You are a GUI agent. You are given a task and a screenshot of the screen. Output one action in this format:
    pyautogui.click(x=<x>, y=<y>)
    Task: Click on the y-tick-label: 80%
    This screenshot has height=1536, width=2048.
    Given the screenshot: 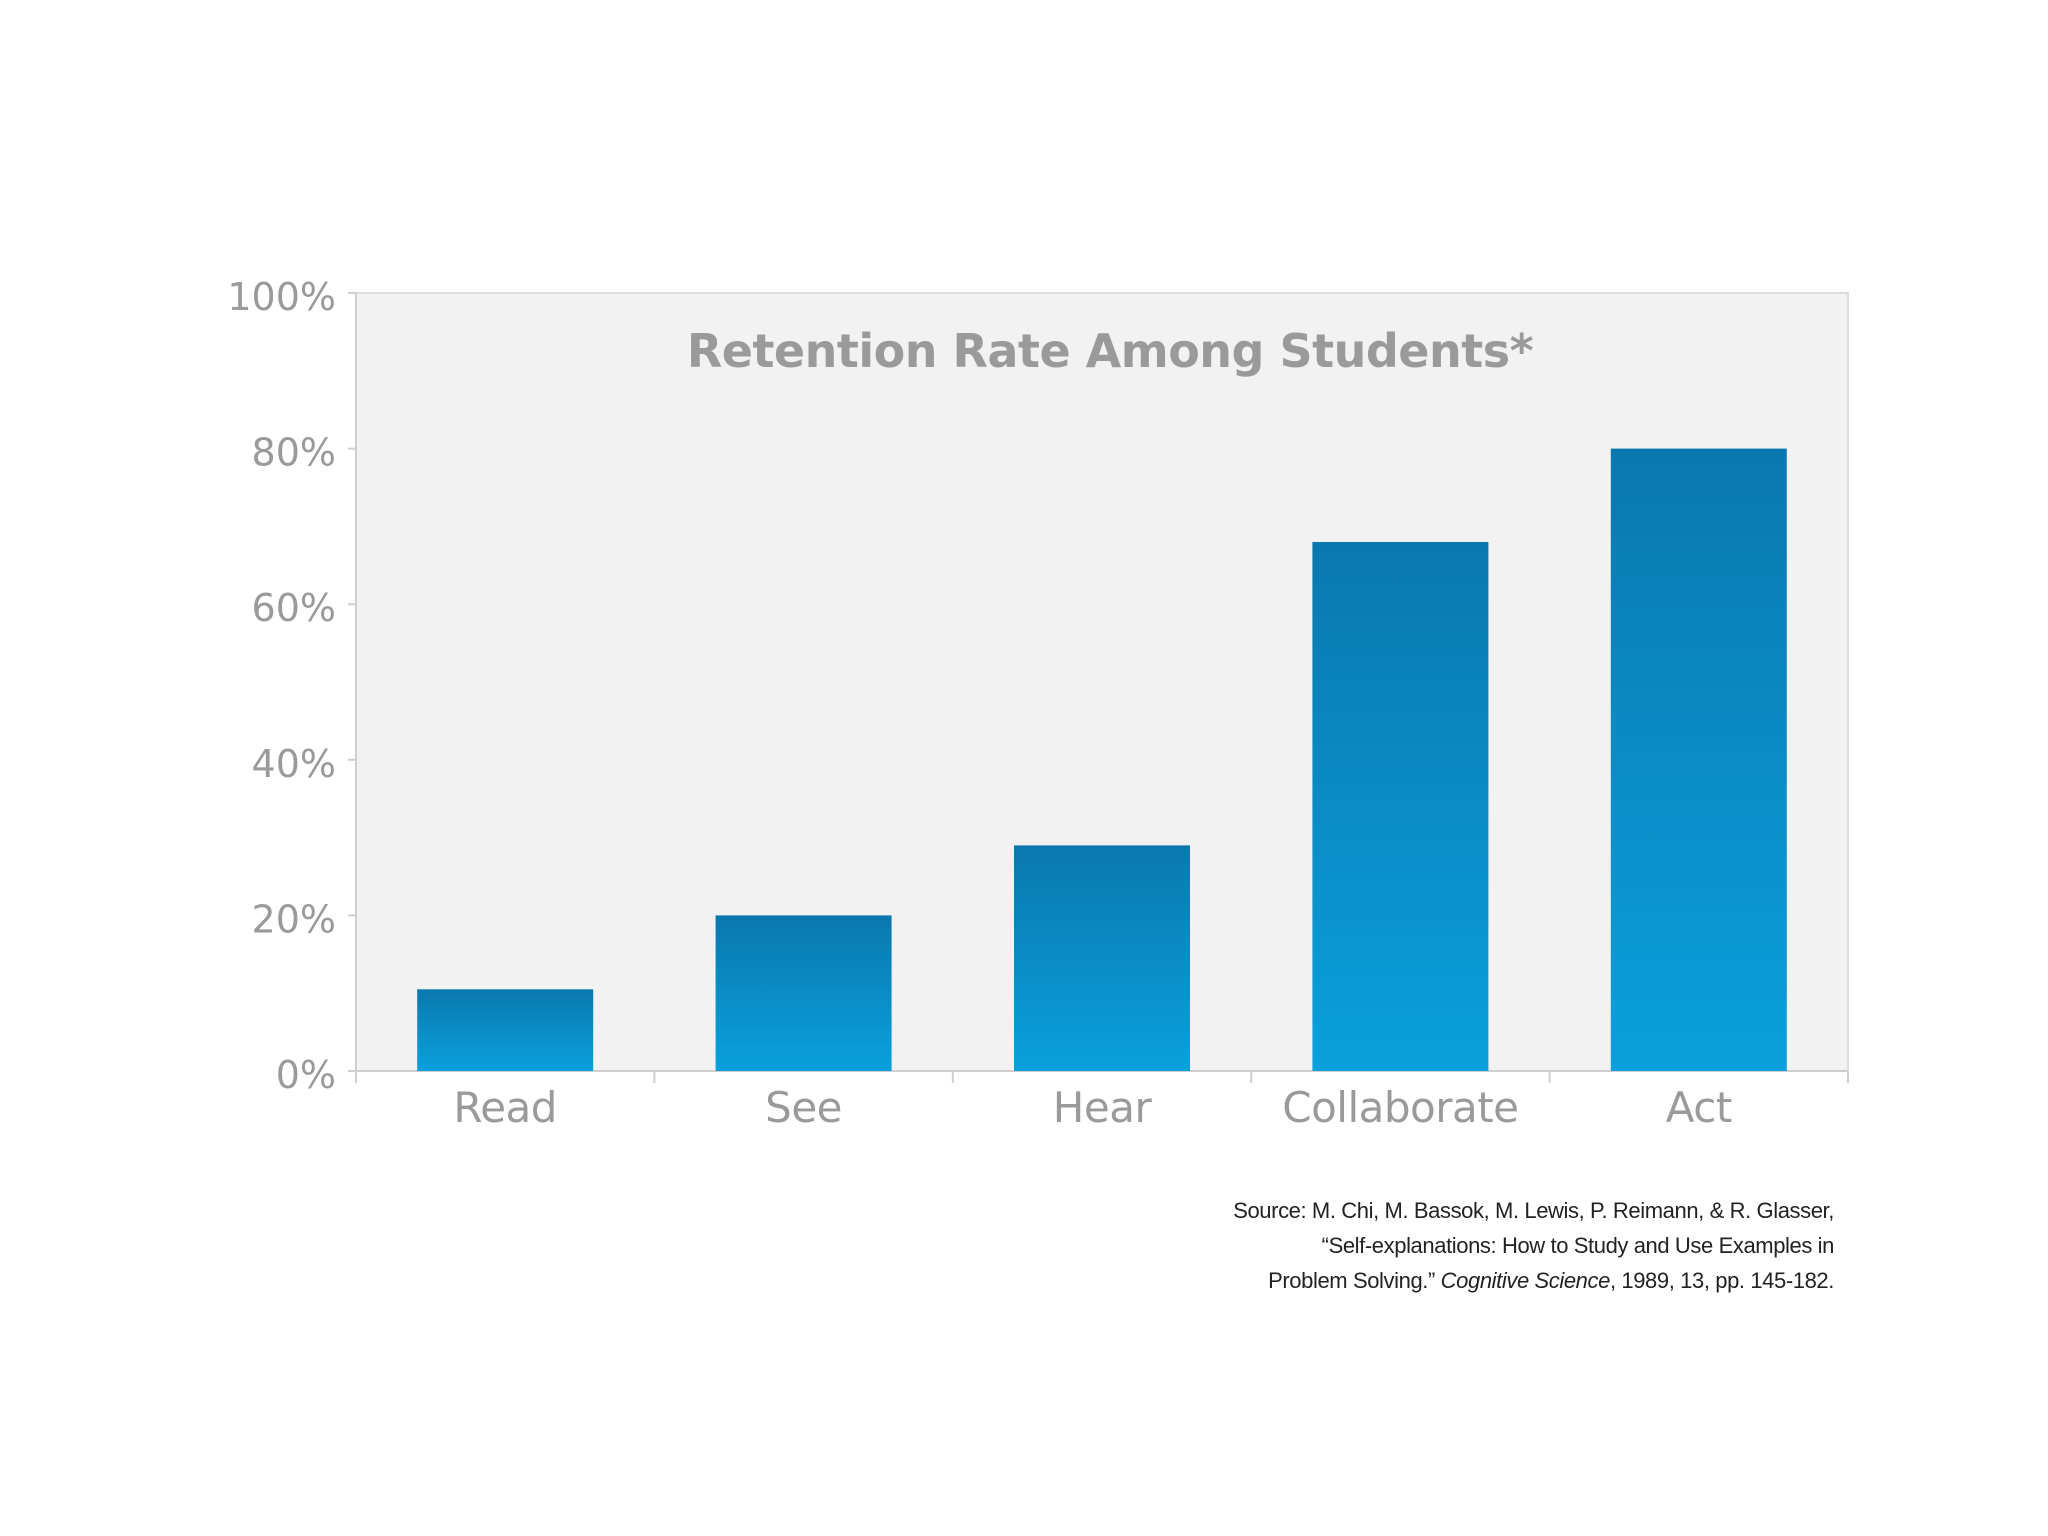 What is the action you would take?
    pyautogui.click(x=294, y=453)
    